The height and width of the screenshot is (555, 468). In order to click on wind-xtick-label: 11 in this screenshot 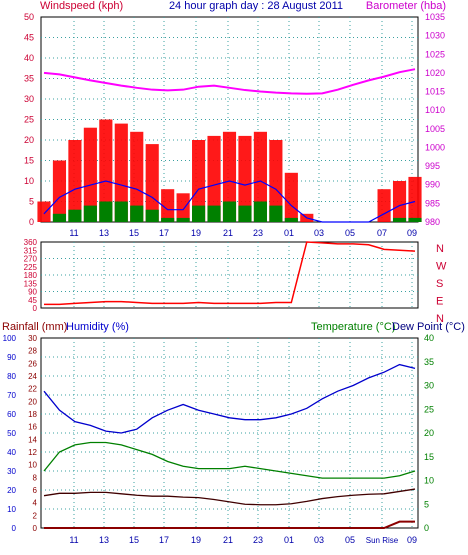, I will do `click(73, 233)`.